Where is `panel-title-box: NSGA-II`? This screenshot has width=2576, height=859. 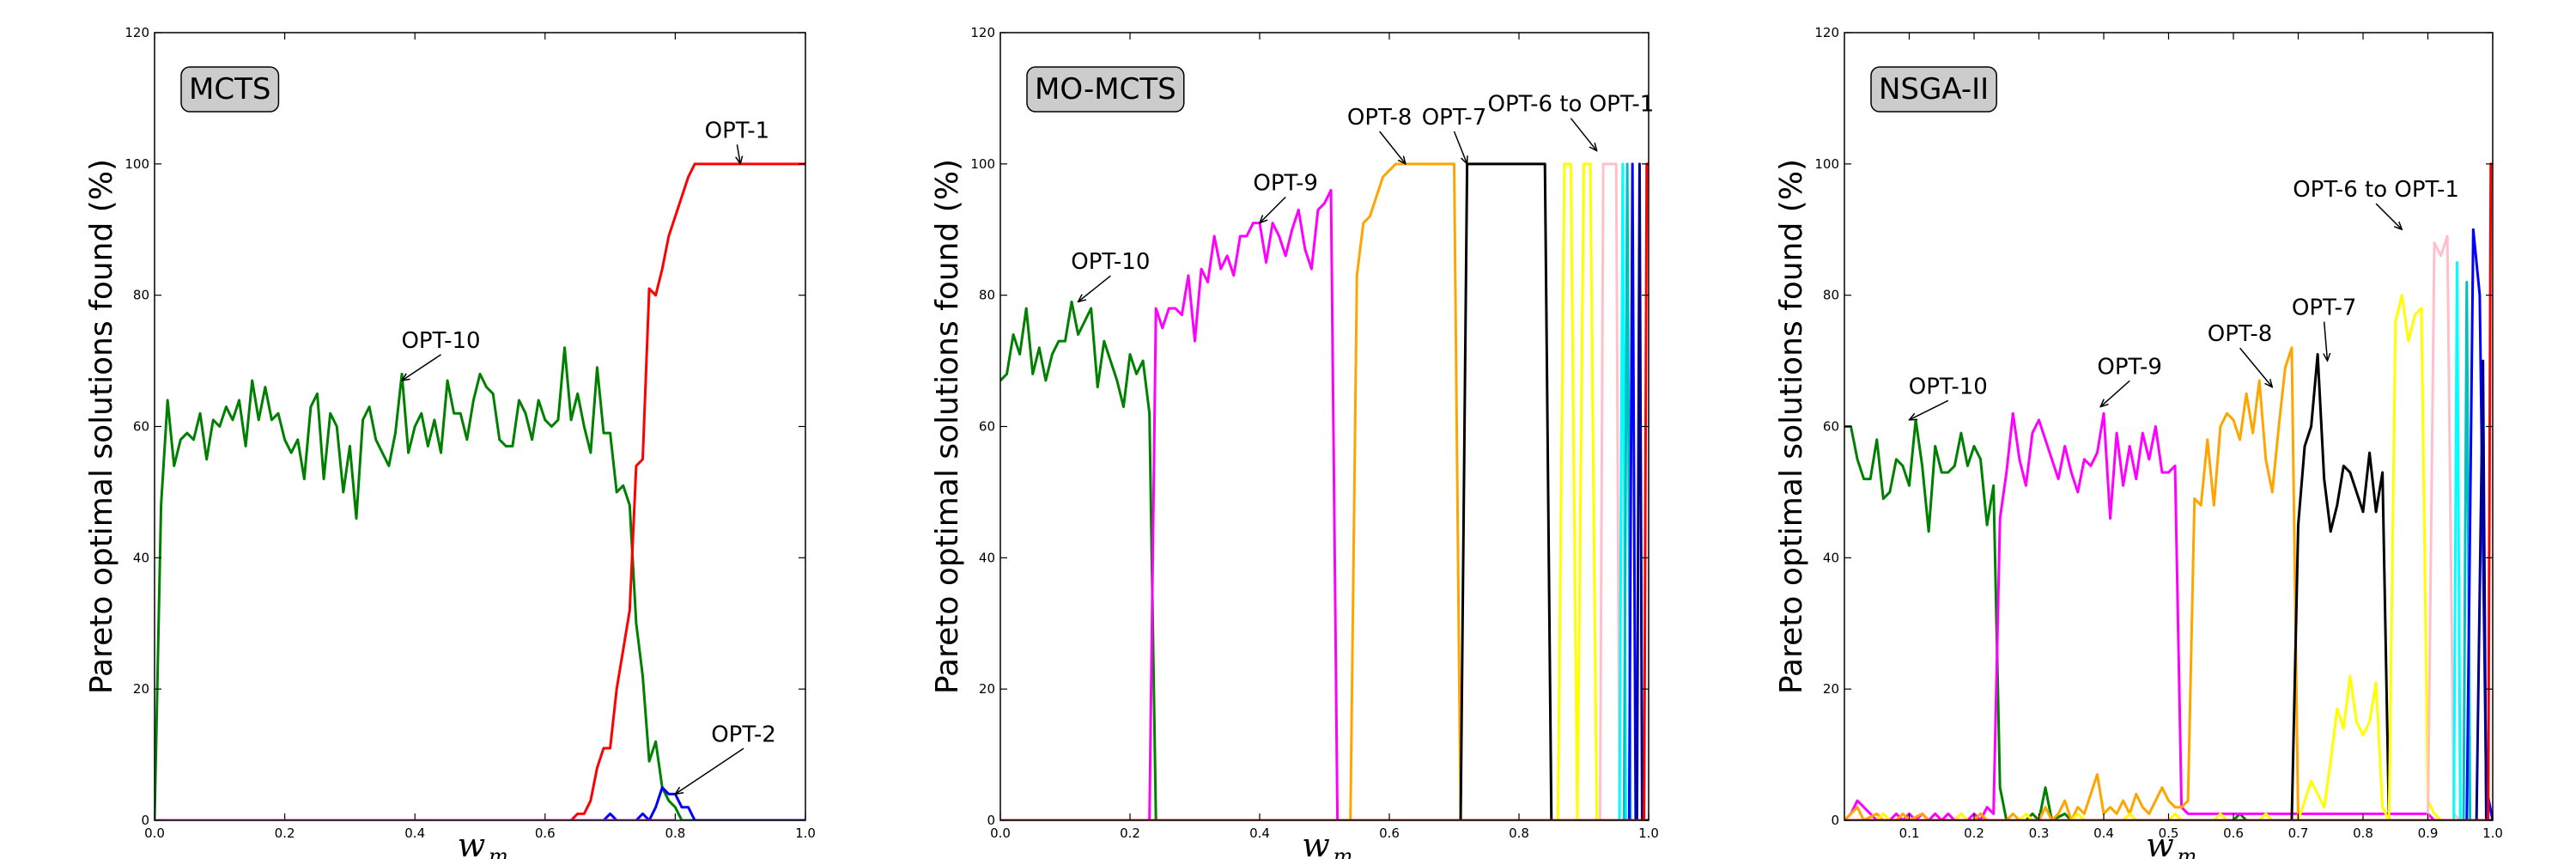 panel-title-box: NSGA-II is located at coordinates (1933, 90).